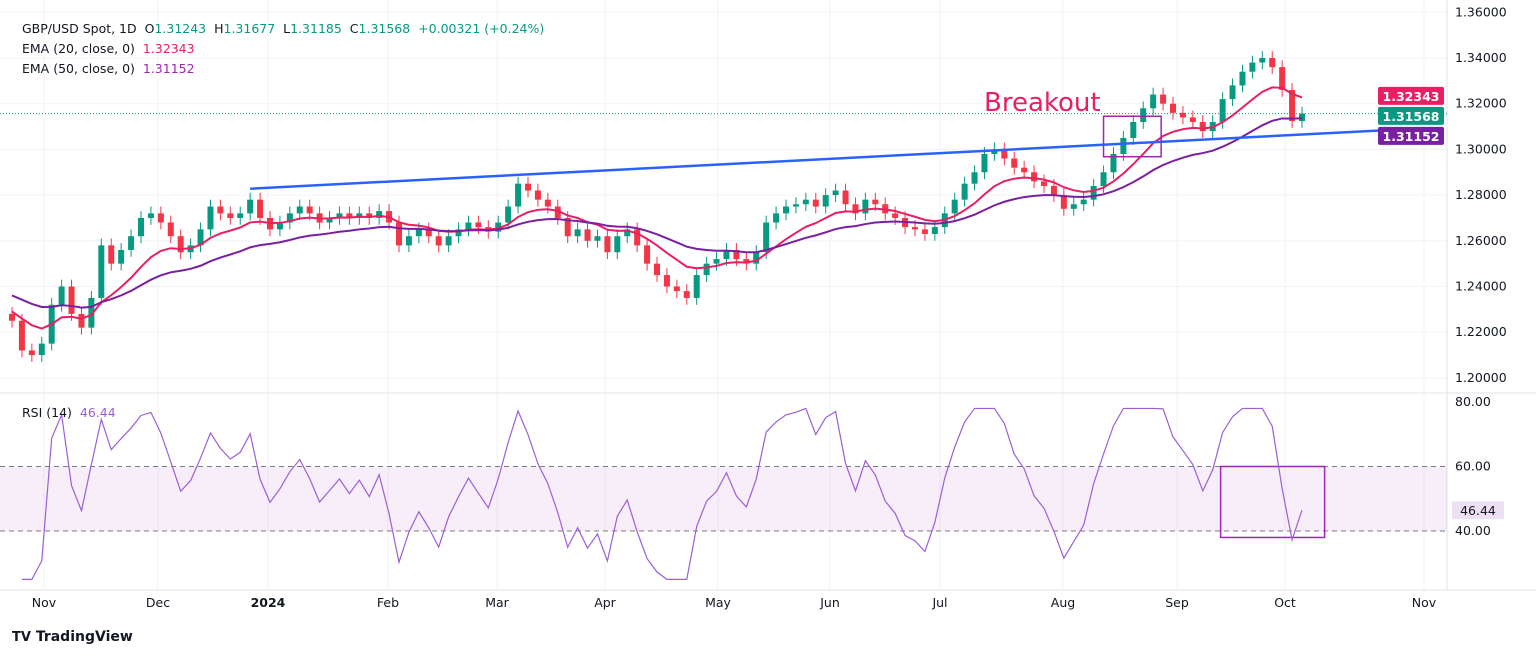 This screenshot has height=658, width=1536. Describe the element at coordinates (718, 602) in the screenshot. I see `time-tick-label: May` at that location.